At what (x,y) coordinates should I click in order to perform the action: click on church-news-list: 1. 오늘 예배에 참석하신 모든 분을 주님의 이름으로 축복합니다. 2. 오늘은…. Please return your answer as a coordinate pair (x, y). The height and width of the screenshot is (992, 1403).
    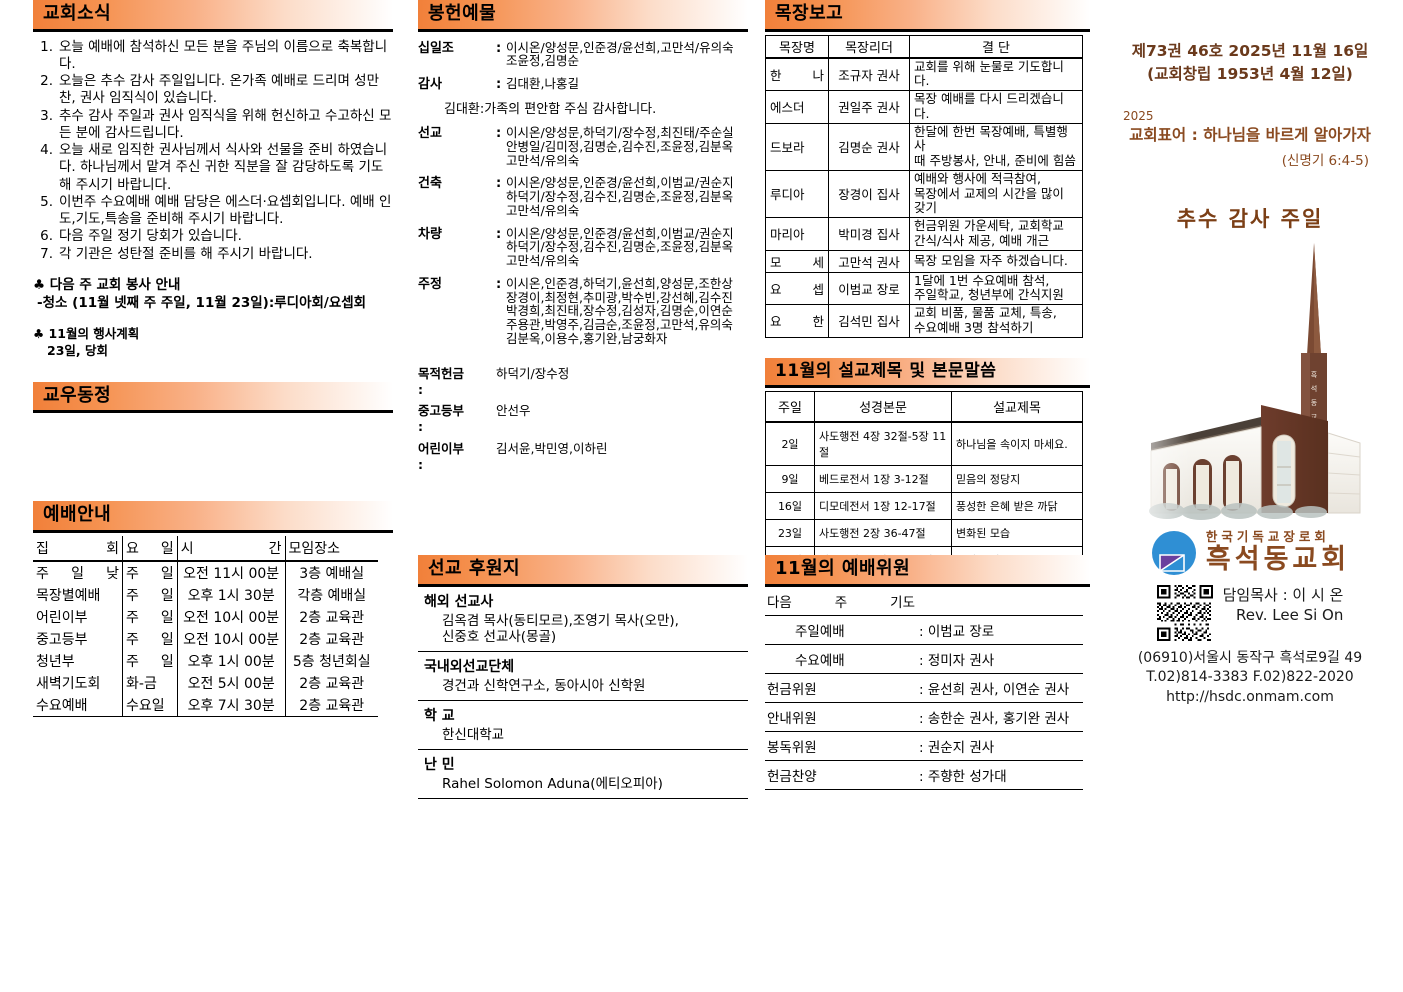
    Looking at the image, I should click on (213, 151).